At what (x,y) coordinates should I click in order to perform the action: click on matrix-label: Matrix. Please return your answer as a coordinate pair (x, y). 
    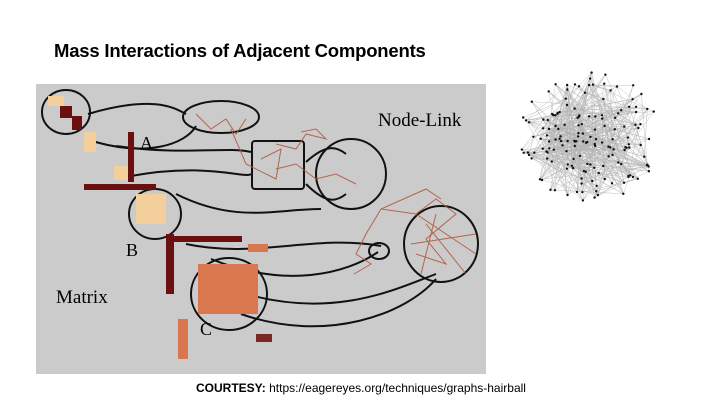
    Looking at the image, I should click on (82, 297).